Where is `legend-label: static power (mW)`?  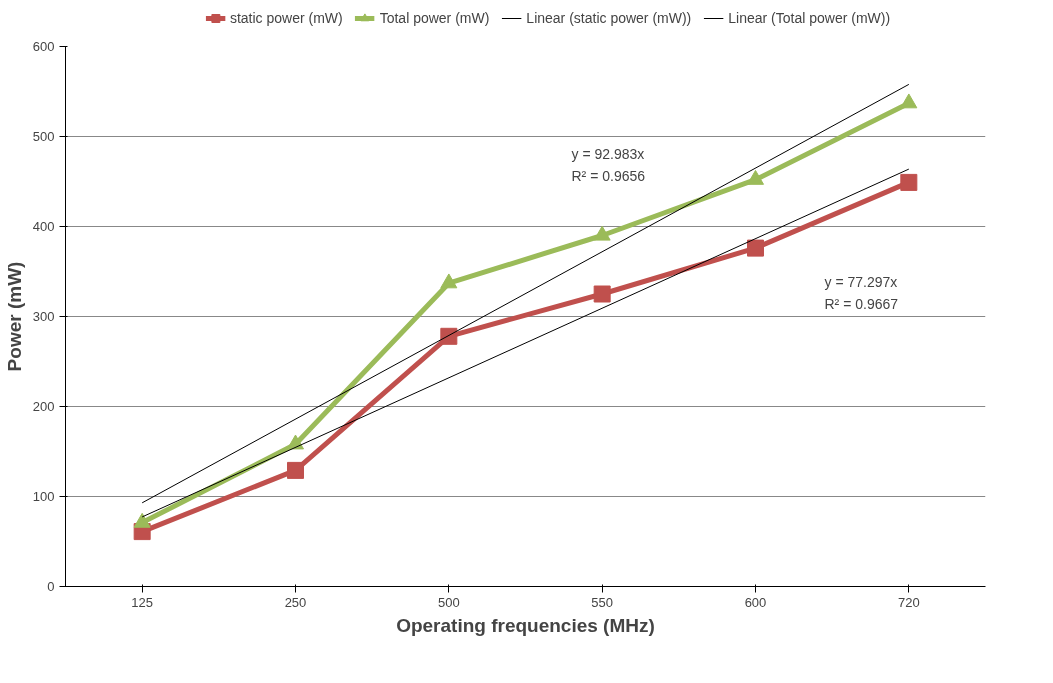
legend-label: static power (mW) is located at coordinates (286, 18).